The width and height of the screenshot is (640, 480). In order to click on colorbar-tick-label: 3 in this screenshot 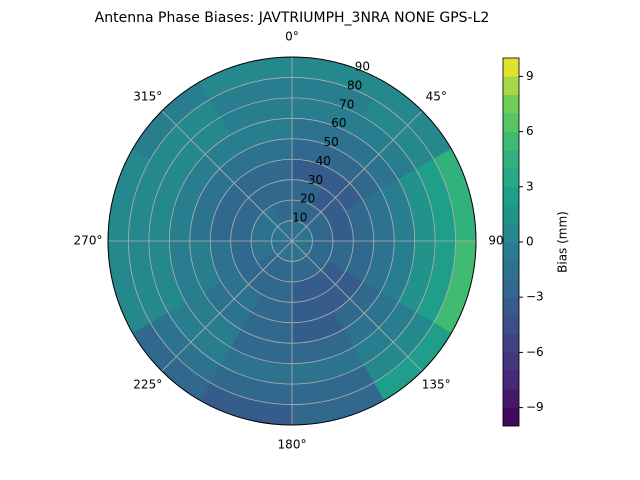, I will do `click(530, 186)`.